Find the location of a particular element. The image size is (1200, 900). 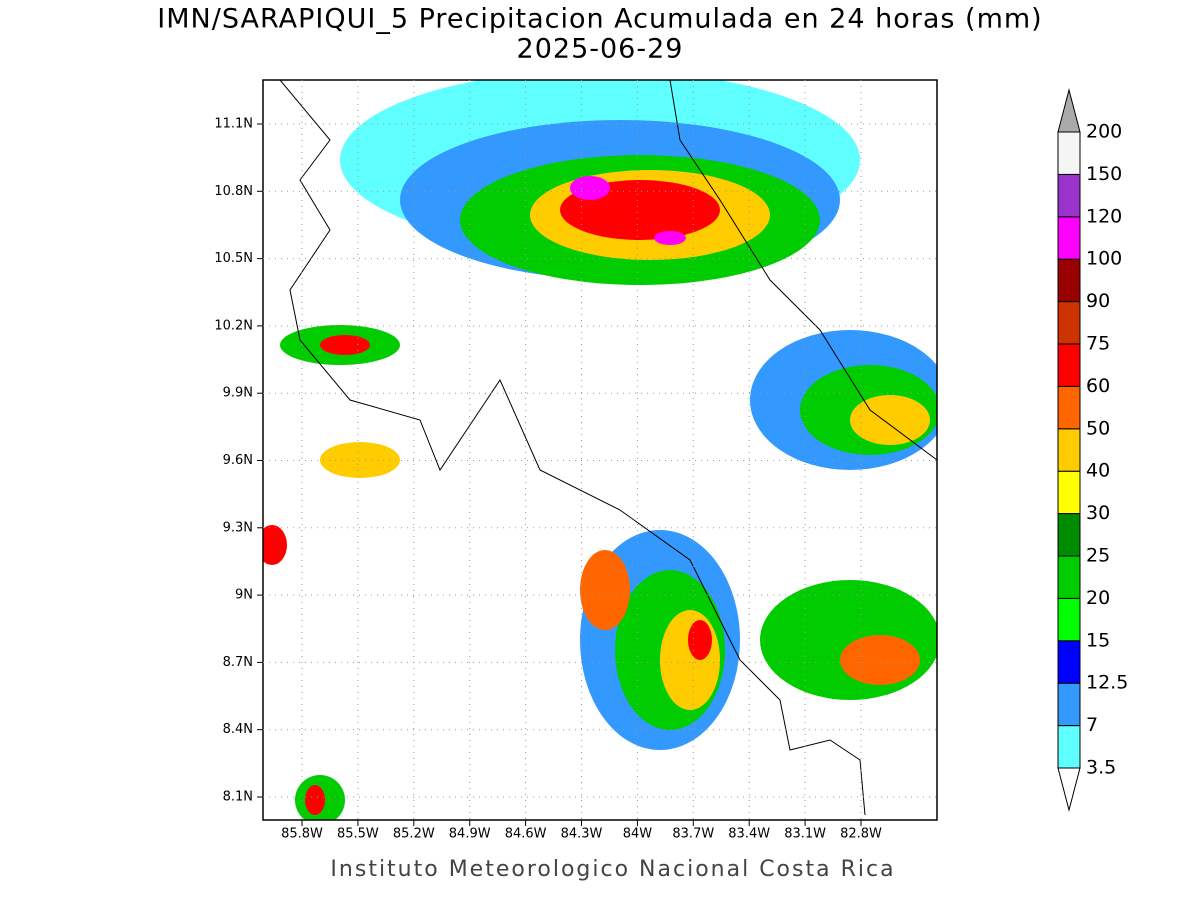

lat-label: 11.1N is located at coordinates (233, 124).